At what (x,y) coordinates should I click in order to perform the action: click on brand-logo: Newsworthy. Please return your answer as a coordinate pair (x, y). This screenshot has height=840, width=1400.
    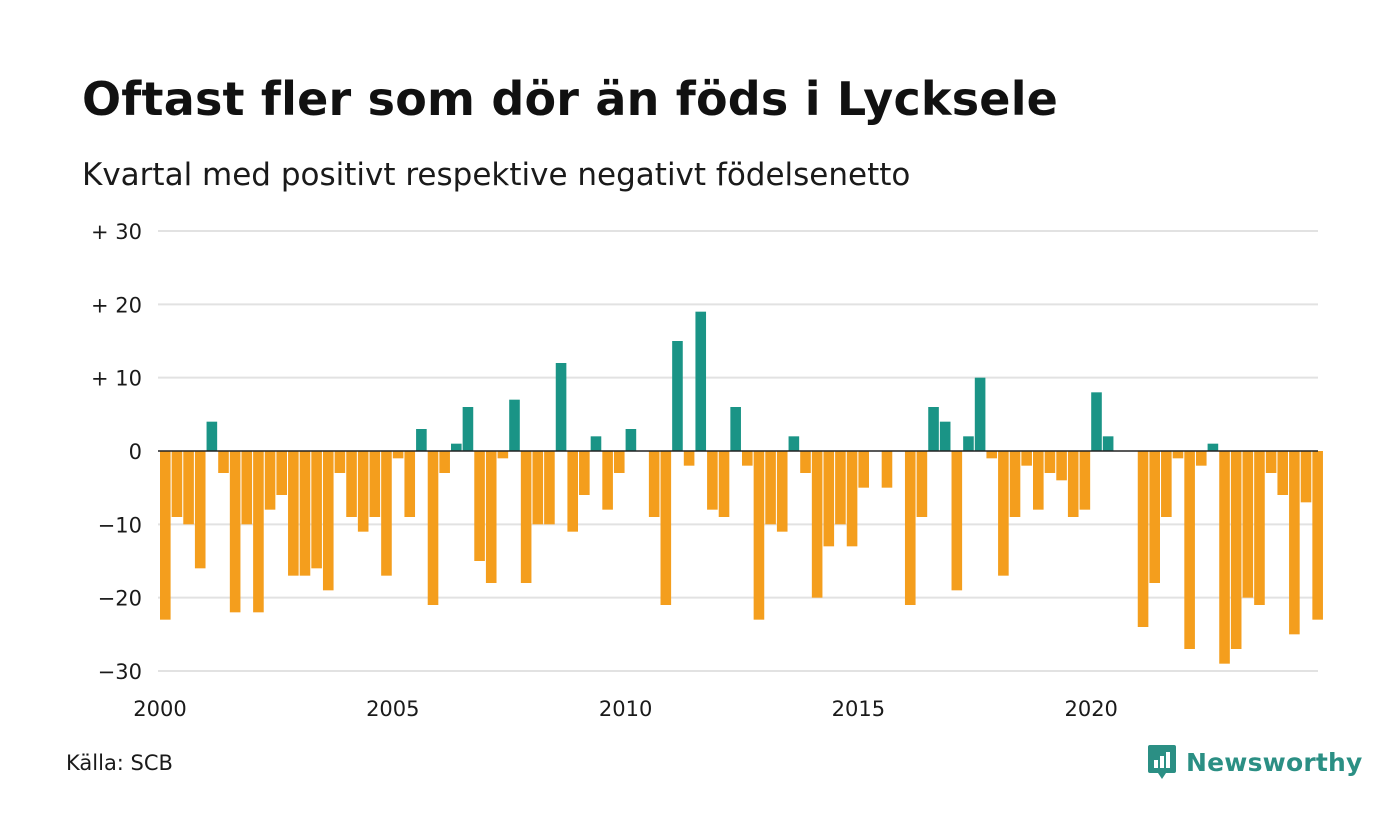
    Looking at the image, I should click on (1255, 762).